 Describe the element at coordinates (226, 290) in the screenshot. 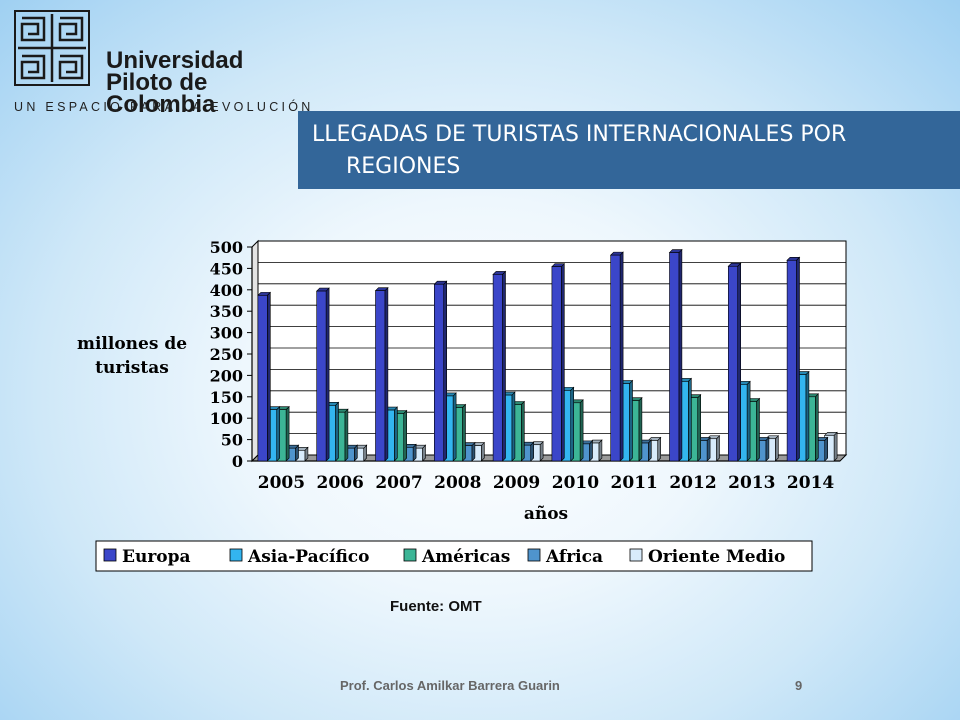

I see `y-tick-label: 400` at that location.